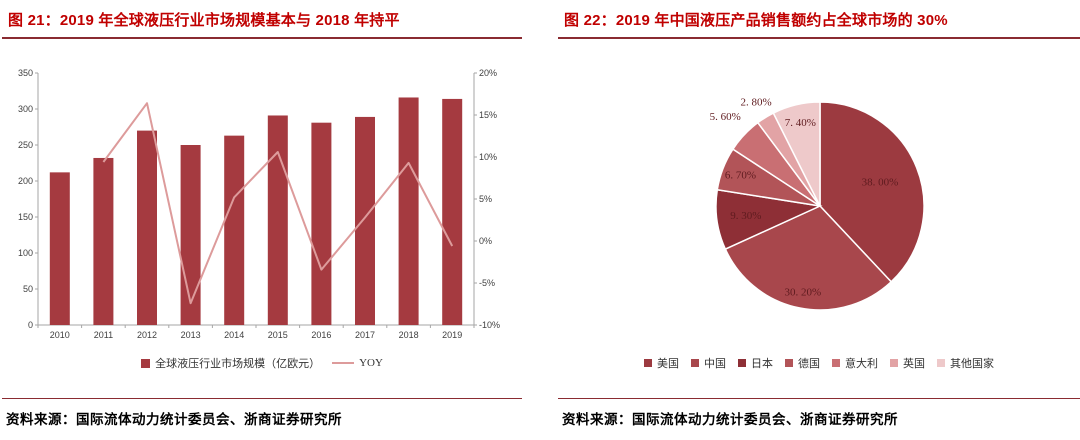  What do you see at coordinates (808, 258) in the screenshot?
I see `pie-slice-中国` at bounding box center [808, 258].